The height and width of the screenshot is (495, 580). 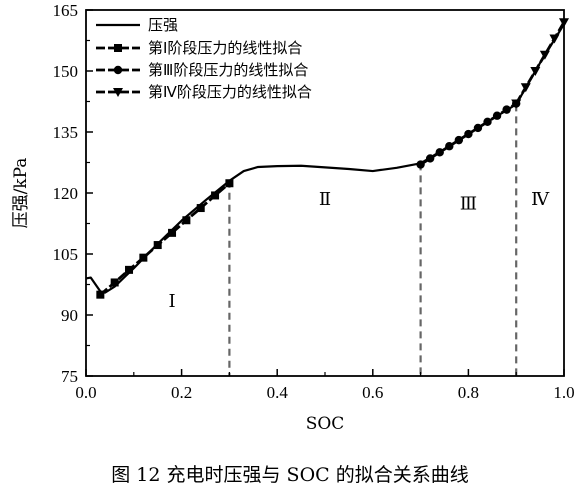 I want to click on x-tick-label: 0.4, so click(x=278, y=392).